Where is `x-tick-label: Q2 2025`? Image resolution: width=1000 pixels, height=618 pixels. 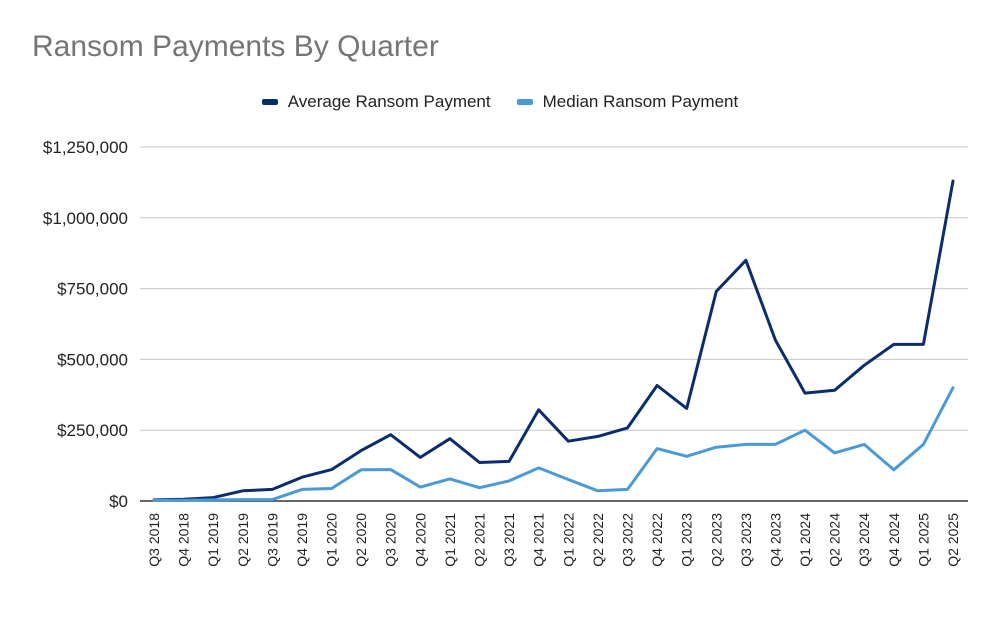
x-tick-label: Q2 2025 is located at coordinates (953, 540).